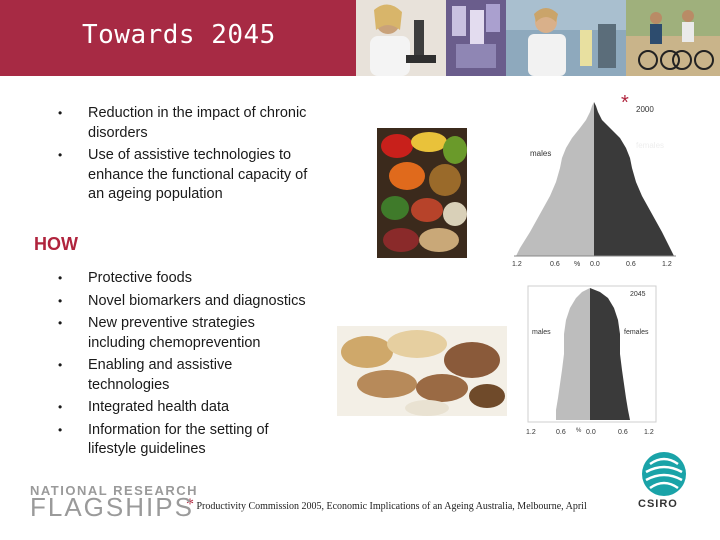  I want to click on how-heading: HOW, so click(56, 244).